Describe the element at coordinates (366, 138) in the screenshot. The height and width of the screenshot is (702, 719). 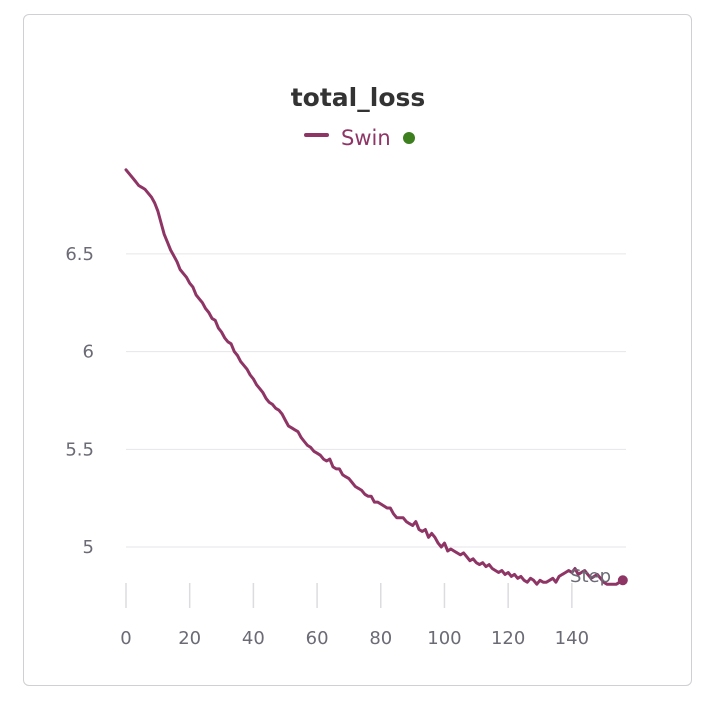
I see `legend-label-swin: Swin` at that location.